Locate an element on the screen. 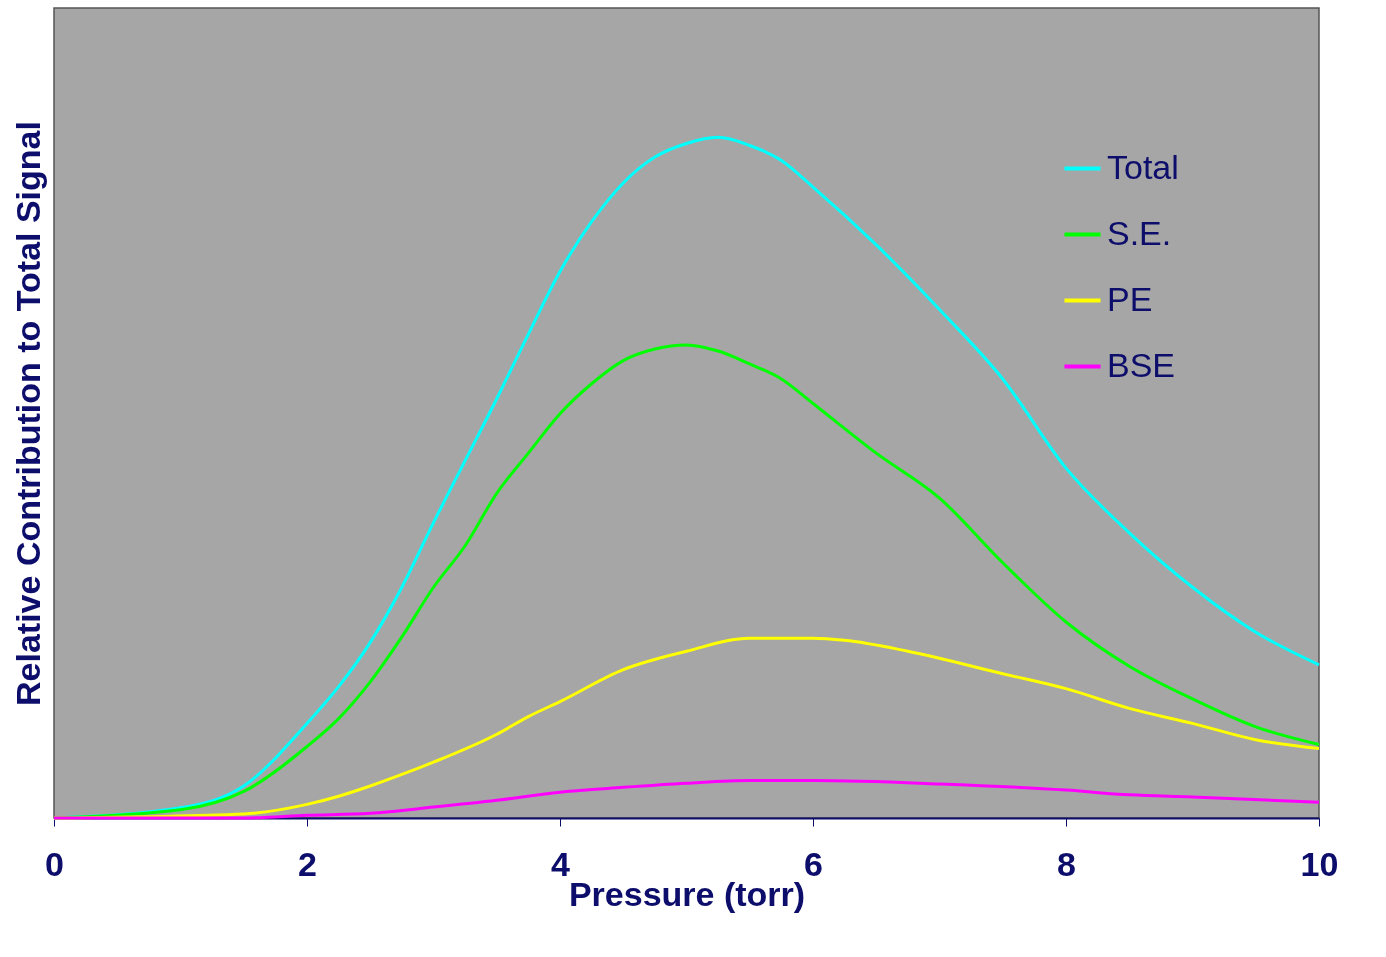 The height and width of the screenshot is (957, 1386). legend-label: S.E. is located at coordinates (1139, 232).